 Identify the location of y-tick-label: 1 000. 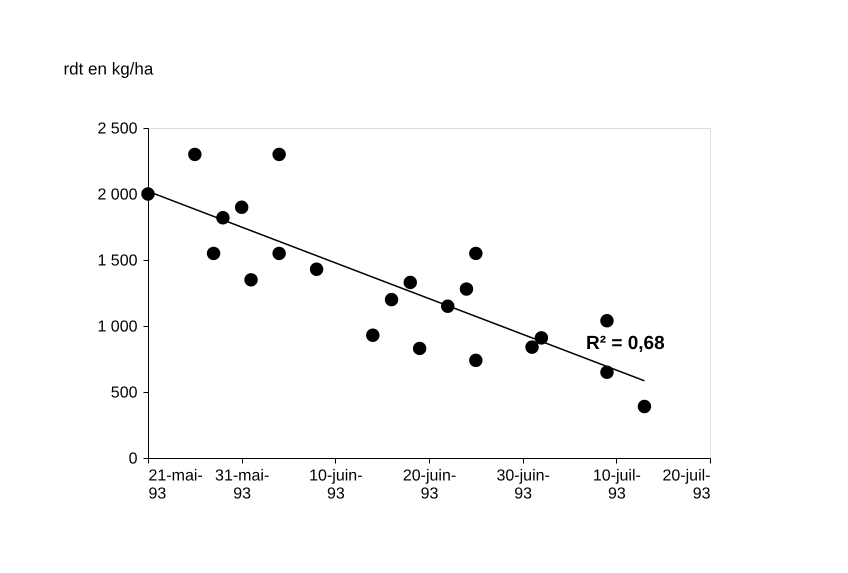
(117, 327).